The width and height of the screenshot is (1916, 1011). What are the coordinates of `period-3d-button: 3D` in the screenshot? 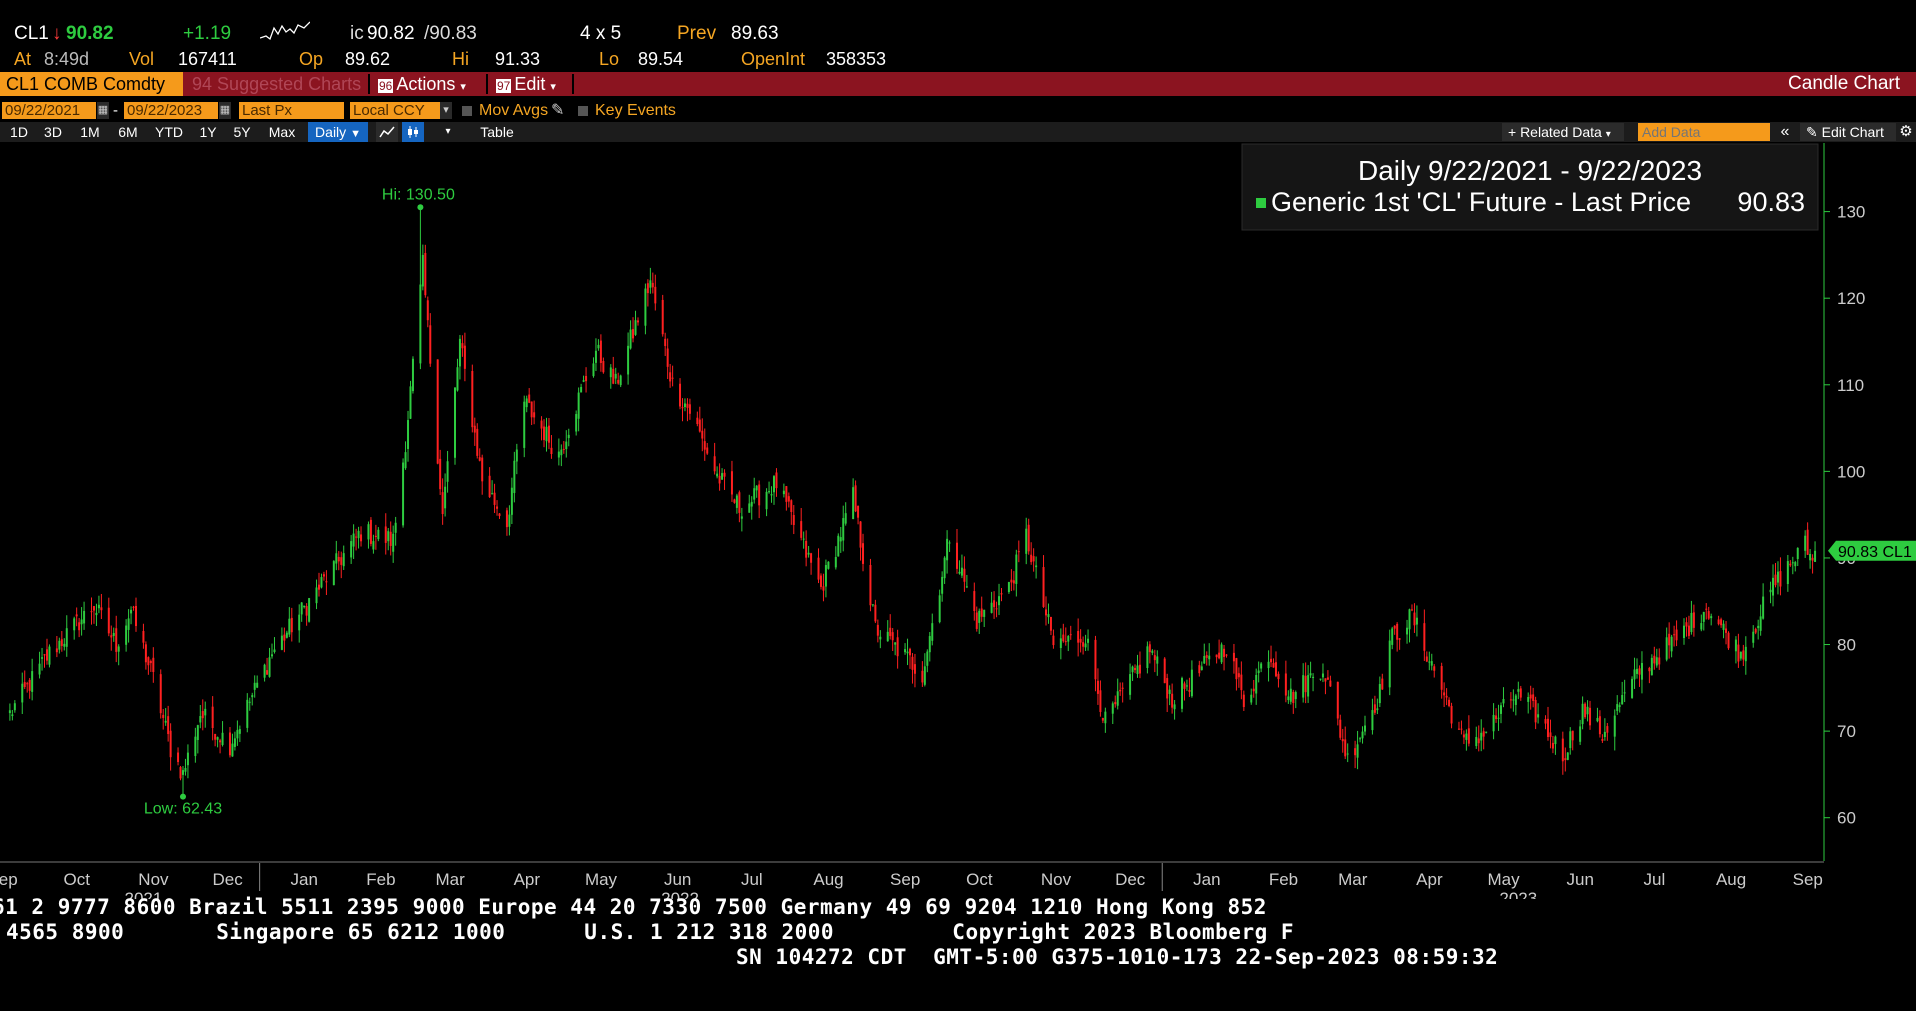 It's located at (53, 132).